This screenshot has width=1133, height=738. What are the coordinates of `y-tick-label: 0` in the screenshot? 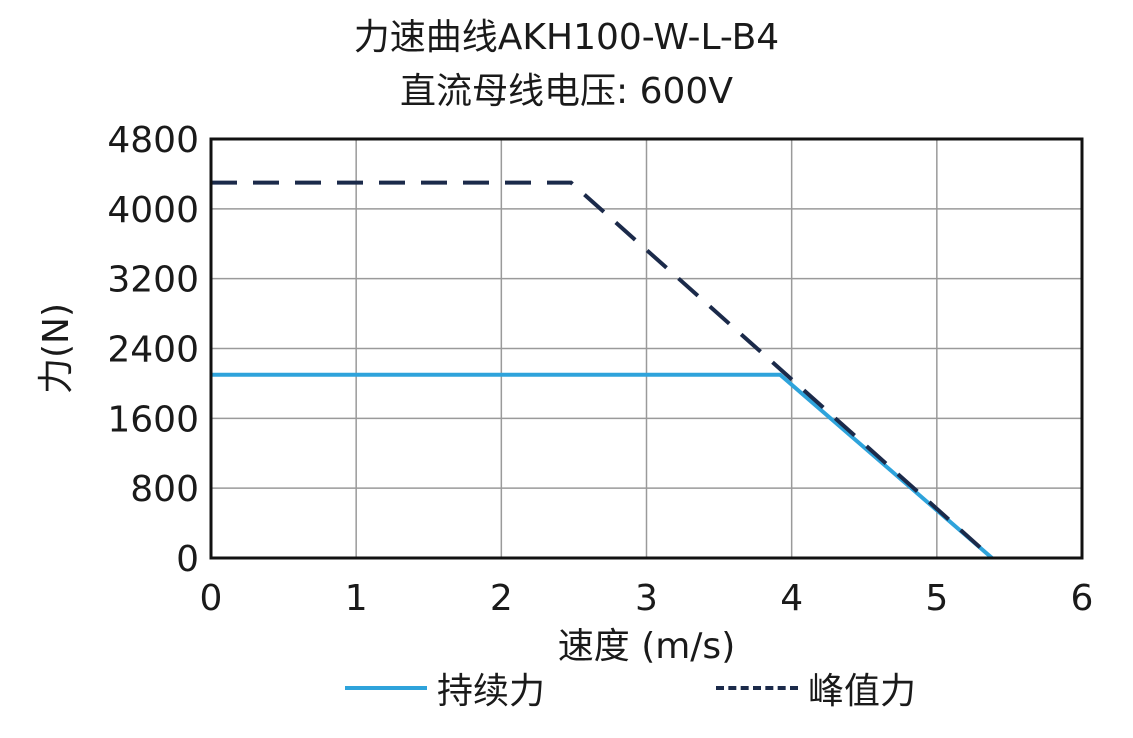 It's located at (187, 559).